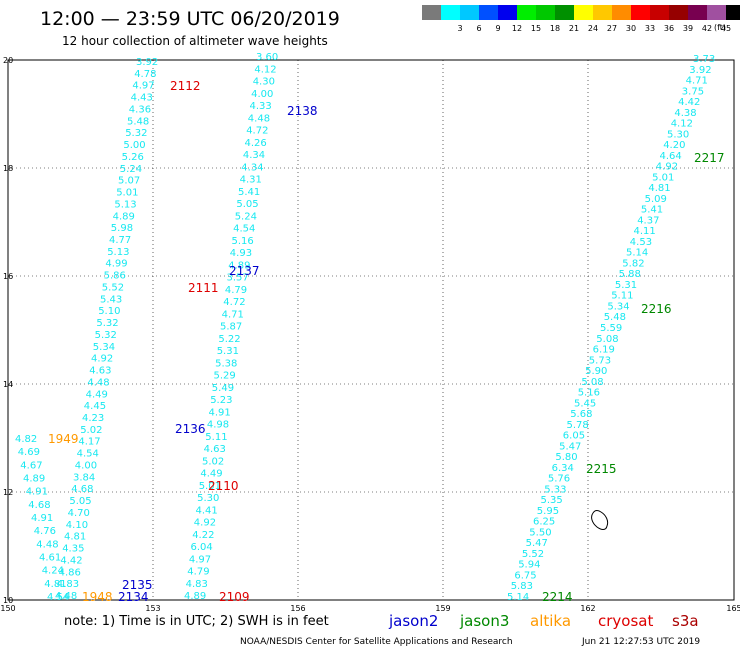 The width and height of the screenshot is (740, 650). I want to click on pass-label: 1948, so click(97, 597).